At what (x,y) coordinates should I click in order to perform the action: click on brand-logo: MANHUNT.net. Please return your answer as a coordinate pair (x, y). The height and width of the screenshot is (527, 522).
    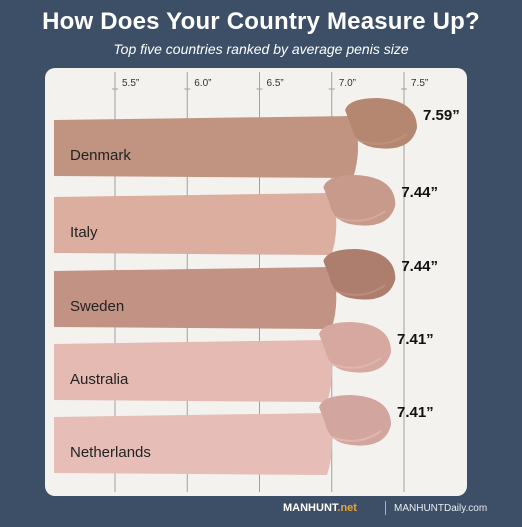
    Looking at the image, I should click on (320, 508).